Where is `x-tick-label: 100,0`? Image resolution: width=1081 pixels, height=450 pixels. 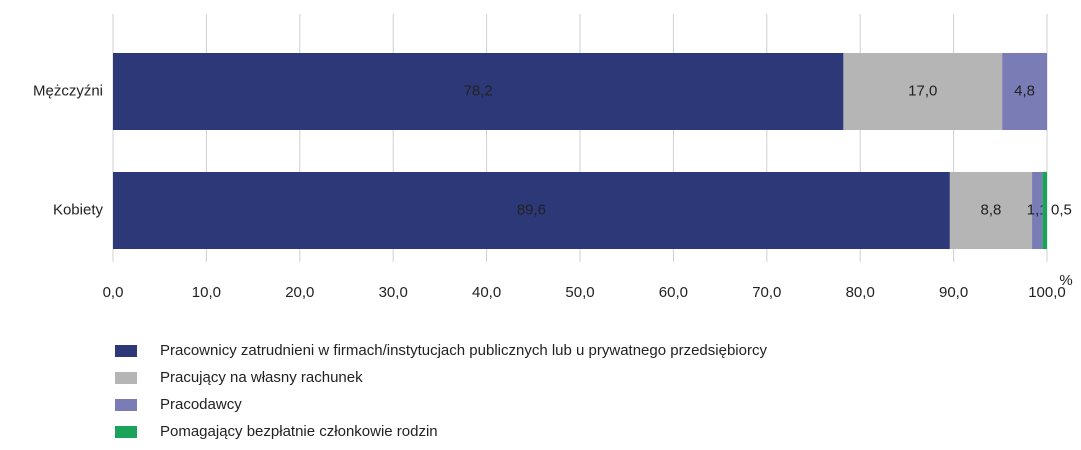
x-tick-label: 100,0 is located at coordinates (1047, 292).